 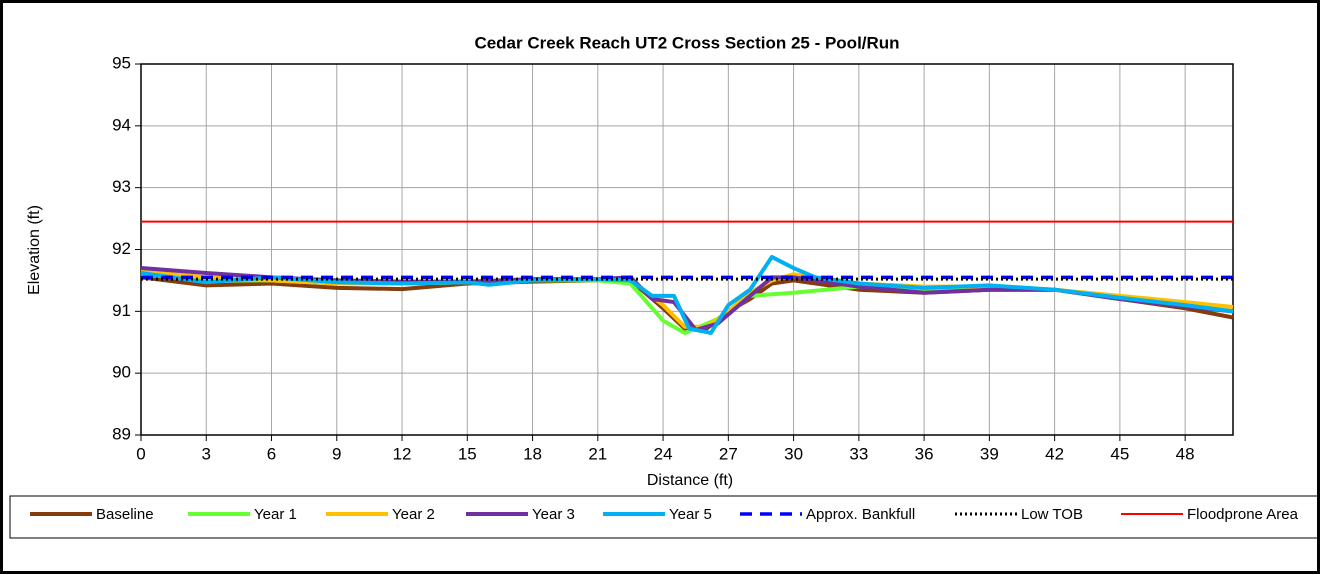 I want to click on x-tick-label: 15, so click(x=467, y=453).